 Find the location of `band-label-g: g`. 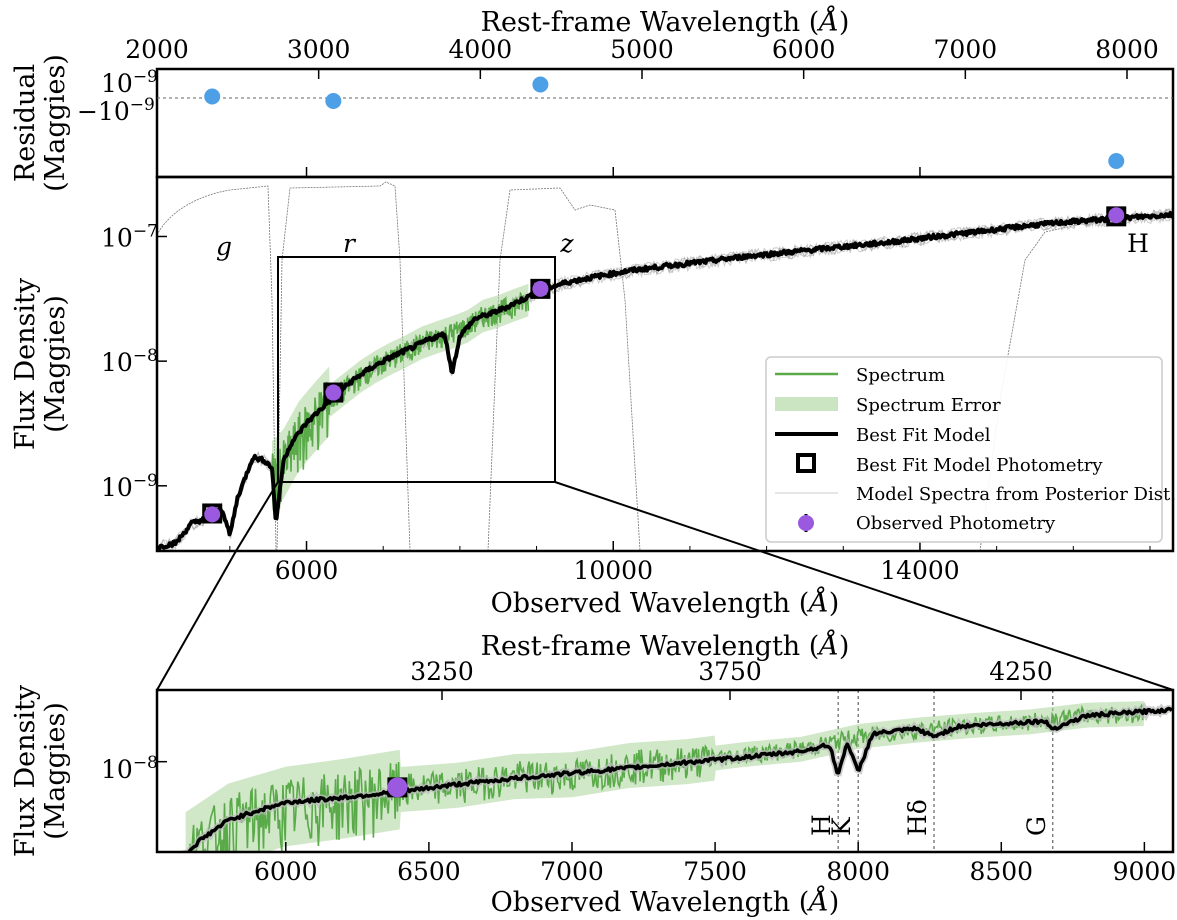

band-label-g: g is located at coordinates (224, 246).